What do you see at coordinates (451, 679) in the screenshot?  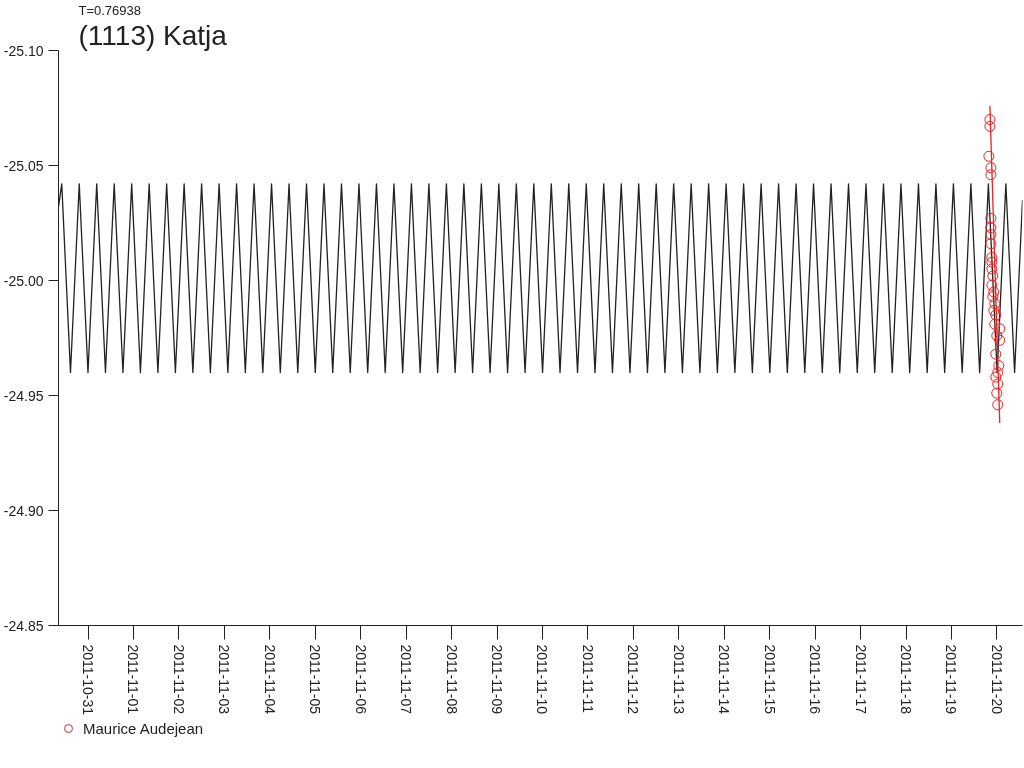 I see `x-tick-label: 2011-11-08` at bounding box center [451, 679].